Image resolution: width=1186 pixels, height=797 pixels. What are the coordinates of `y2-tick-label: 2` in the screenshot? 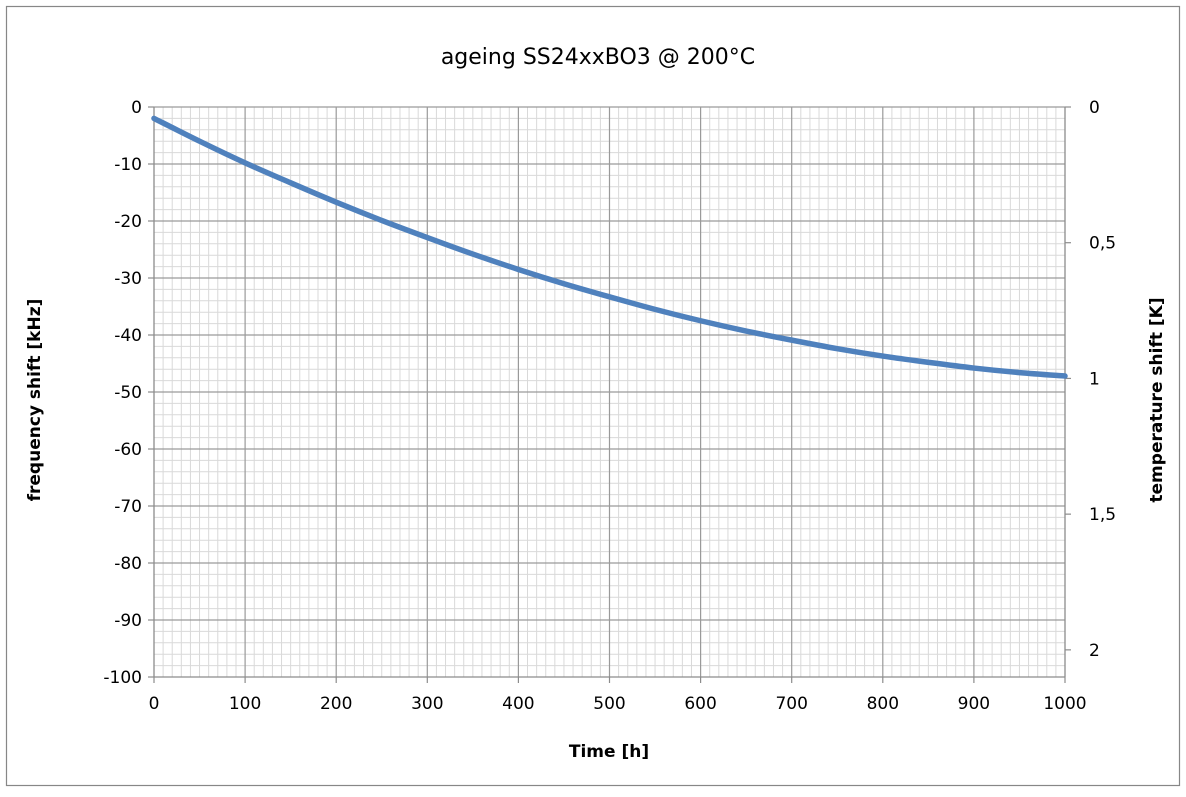 It's located at (1094, 651).